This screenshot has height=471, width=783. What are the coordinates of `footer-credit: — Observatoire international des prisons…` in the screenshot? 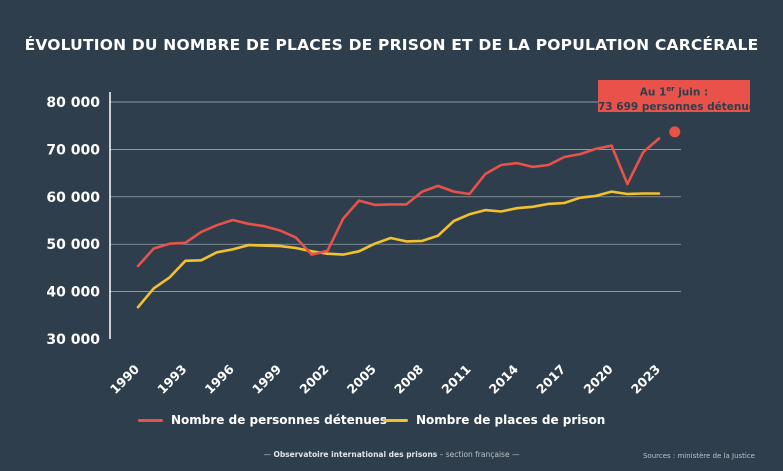 It's located at (391, 454).